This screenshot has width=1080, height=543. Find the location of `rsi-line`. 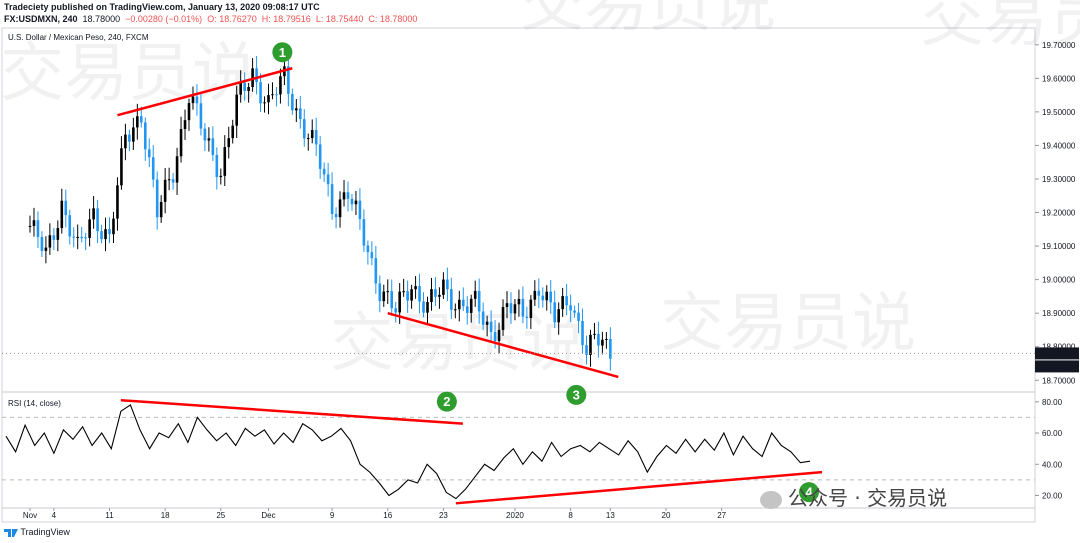

rsi-line is located at coordinates (408, 452).